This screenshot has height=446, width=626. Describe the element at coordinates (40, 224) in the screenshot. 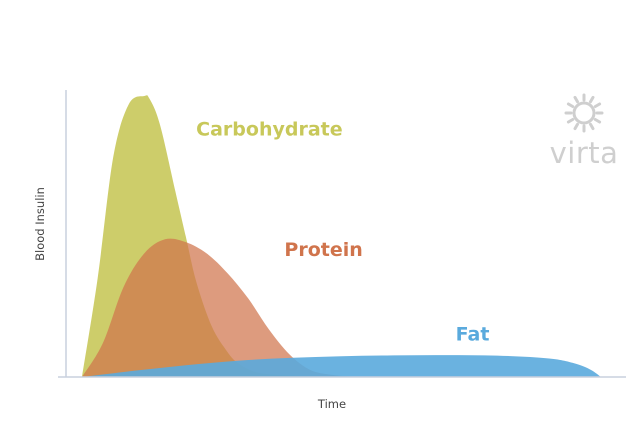

I see `y-axis-label: Blood Insulin` at that location.